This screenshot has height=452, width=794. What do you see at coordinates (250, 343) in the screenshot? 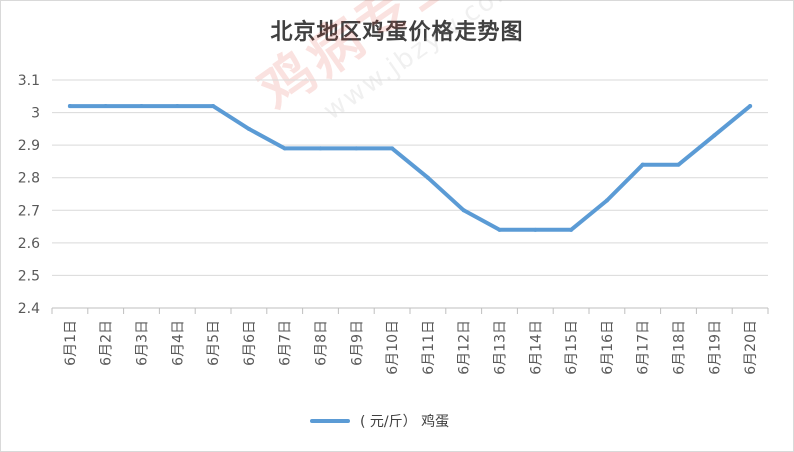
I see `x-tick-label: 6月6日` at bounding box center [250, 343].